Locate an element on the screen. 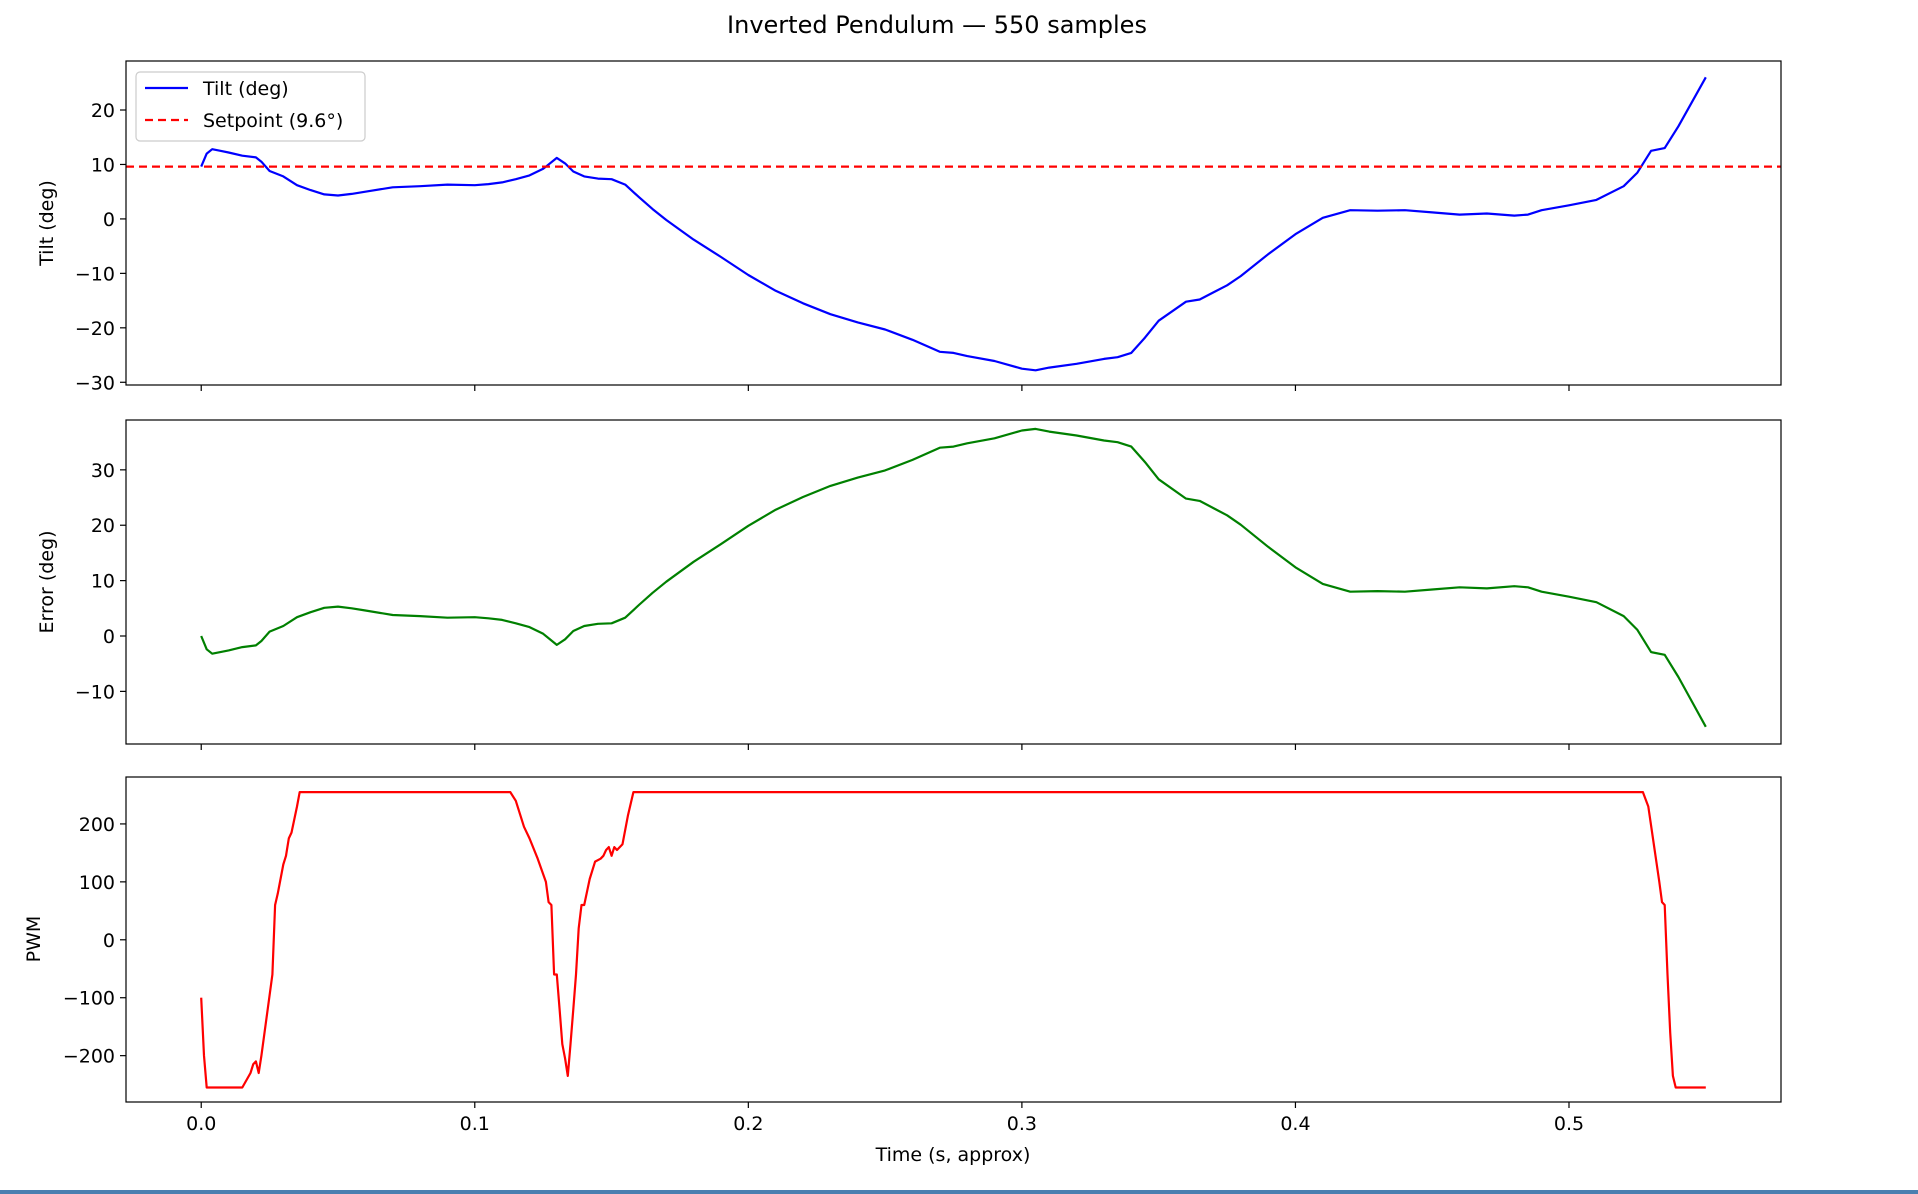 The image size is (1918, 1194). tilt-y-axis-label: Tilt (deg) is located at coordinates (47, 223).